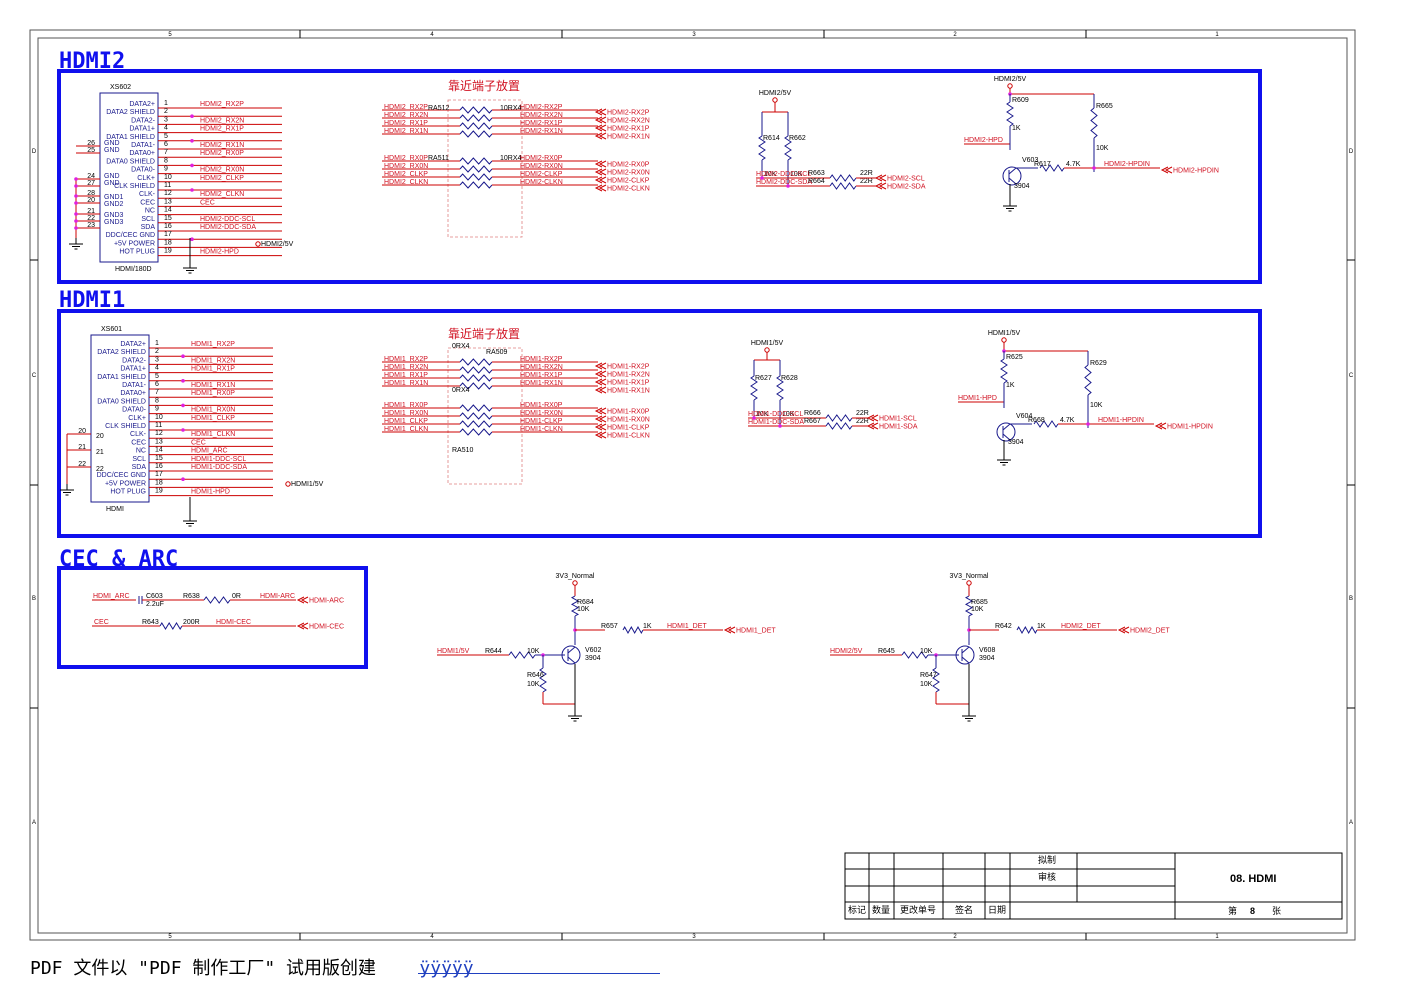  Describe the element at coordinates (762, 148) in the screenshot. I see `ddc-resistor` at that location.